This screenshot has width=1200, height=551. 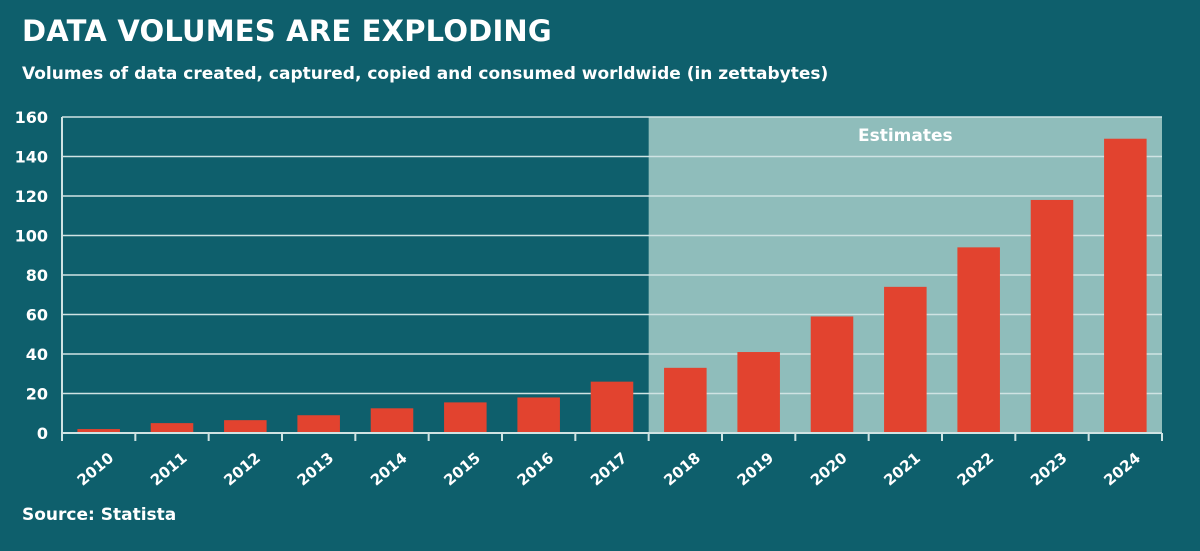 What do you see at coordinates (832, 374) in the screenshot?
I see `bar-2020` at bounding box center [832, 374].